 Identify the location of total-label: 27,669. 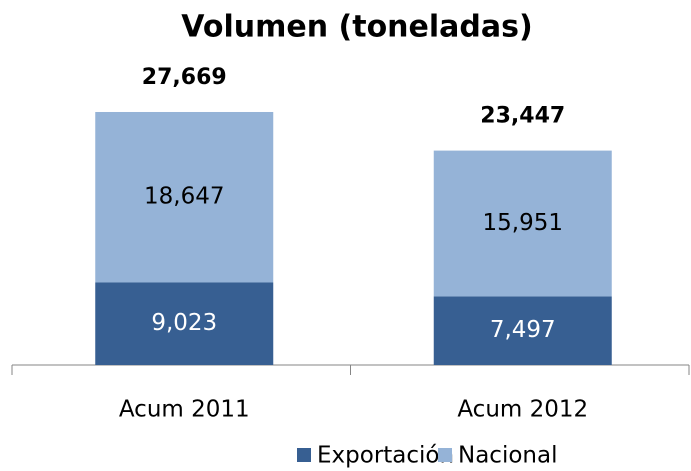
(184, 77).